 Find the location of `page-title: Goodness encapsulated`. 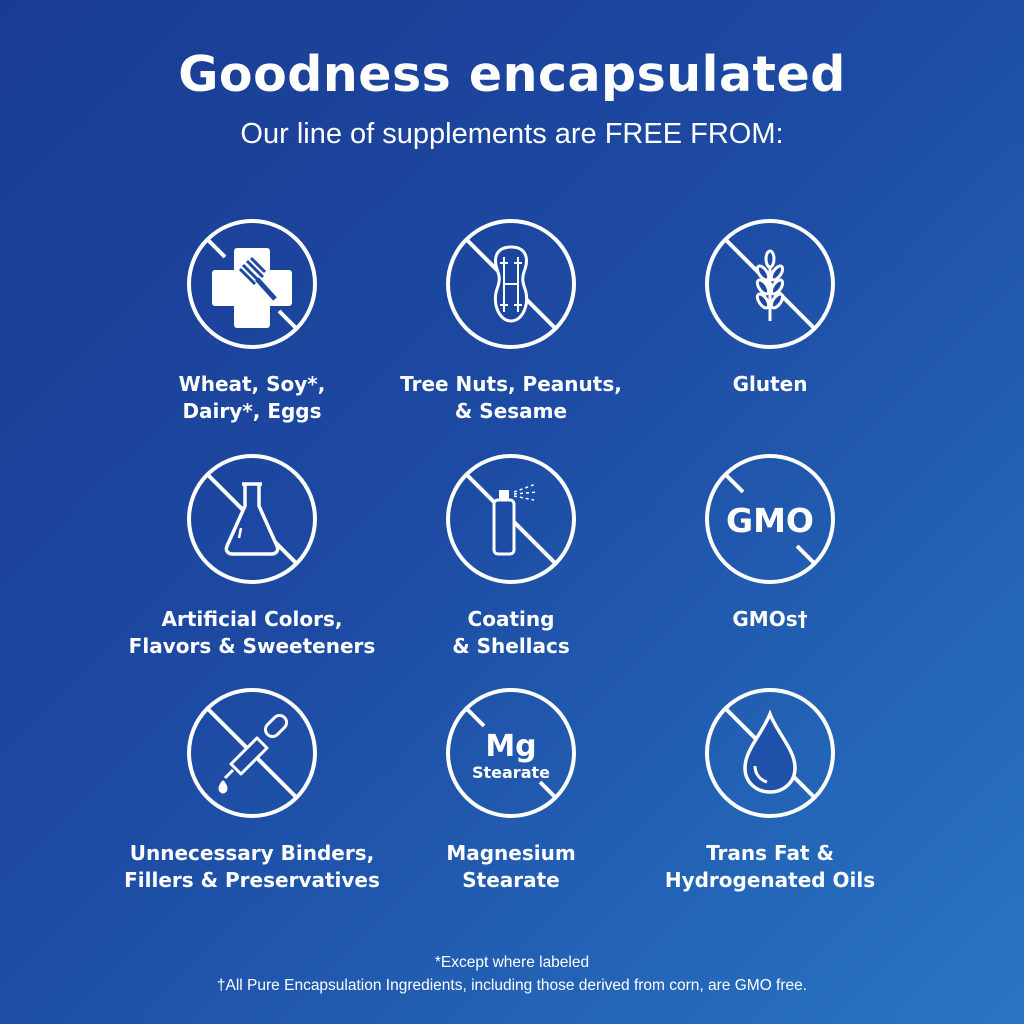

page-title: Goodness encapsulated is located at coordinates (512, 74).